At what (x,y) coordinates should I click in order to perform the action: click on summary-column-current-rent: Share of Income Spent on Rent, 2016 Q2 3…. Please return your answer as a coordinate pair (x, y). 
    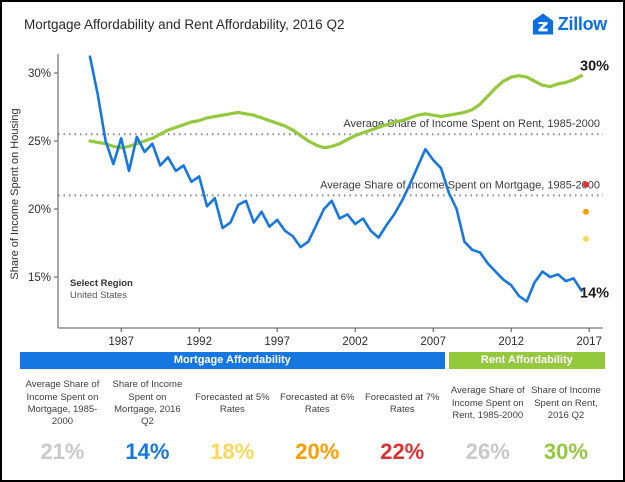
    Looking at the image, I should click on (566, 420).